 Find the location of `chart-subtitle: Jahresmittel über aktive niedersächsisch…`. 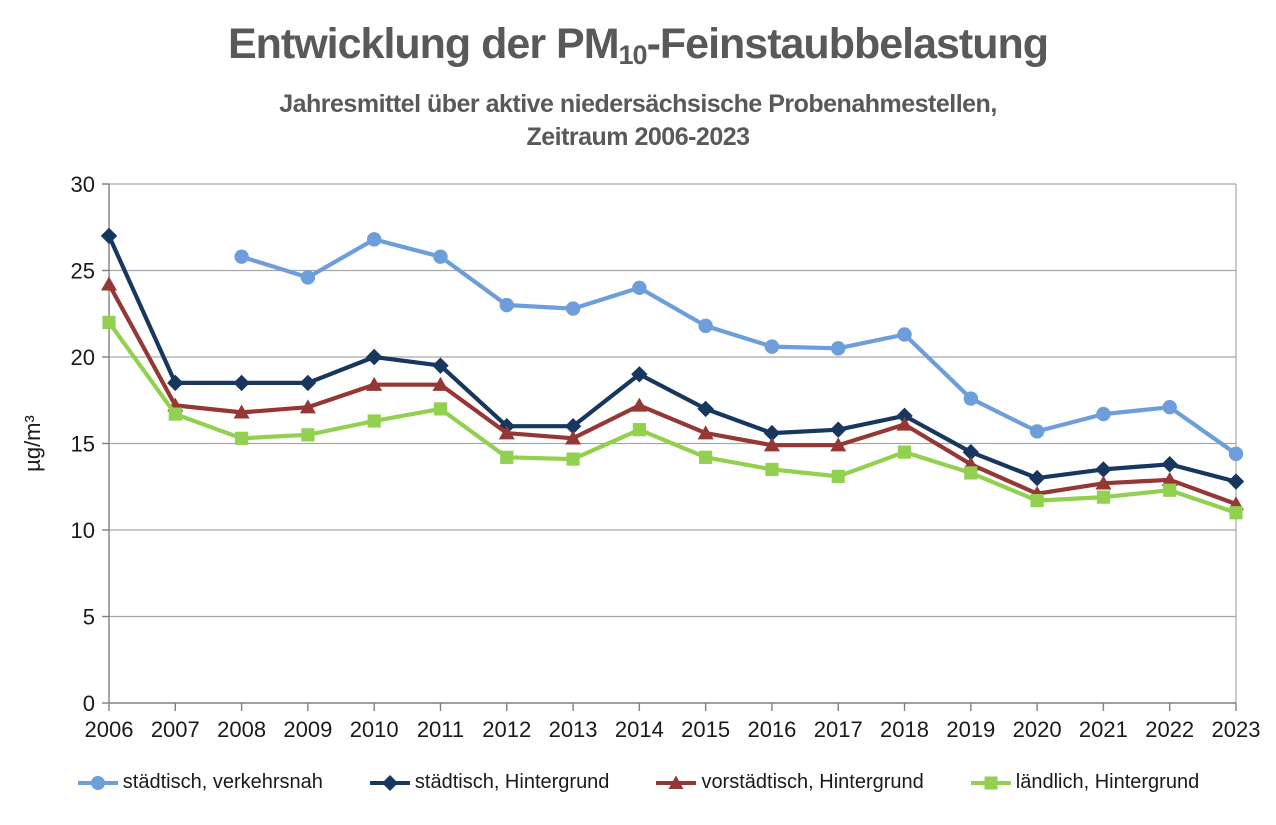

chart-subtitle: Jahresmittel über aktive niedersächsisch… is located at coordinates (638, 121).